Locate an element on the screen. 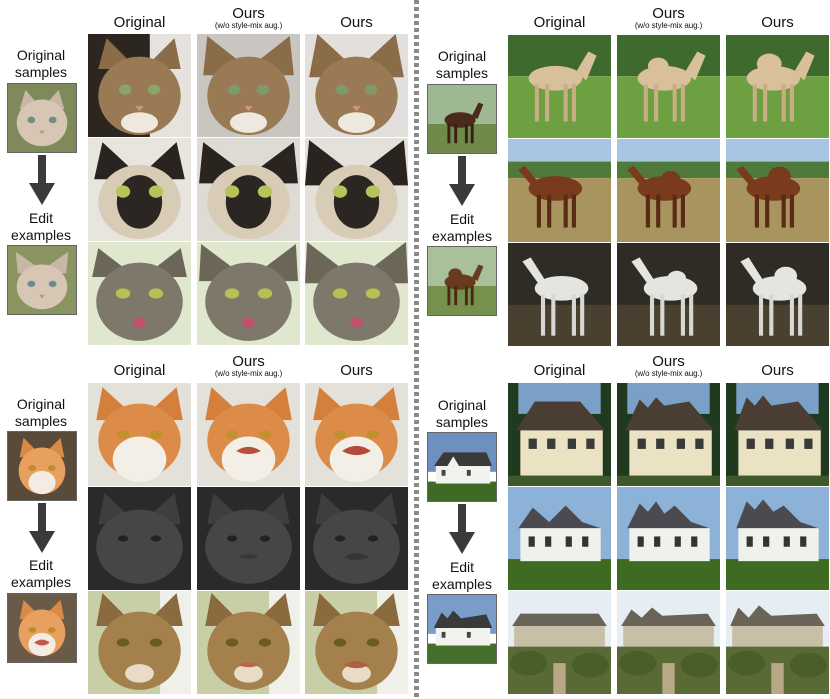 This screenshot has height=699, width=830. orange-cat-edit-image is located at coordinates (42, 628).